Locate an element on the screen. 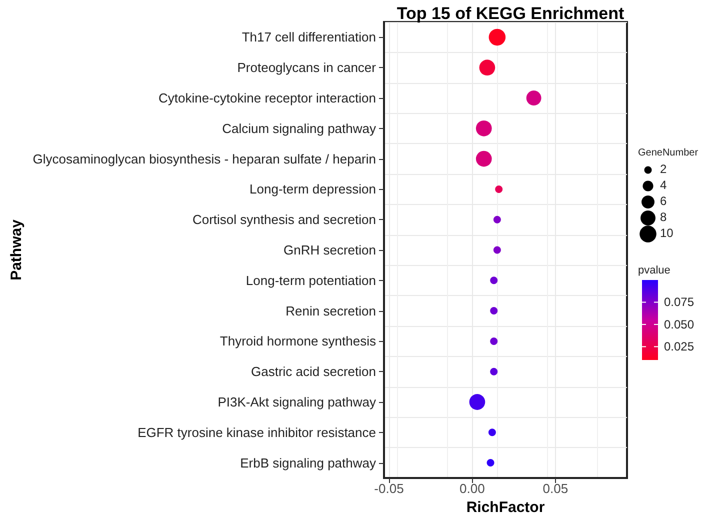 Image resolution: width=709 pixels, height=516 pixels. color-bar-label: 0.075 is located at coordinates (679, 302).